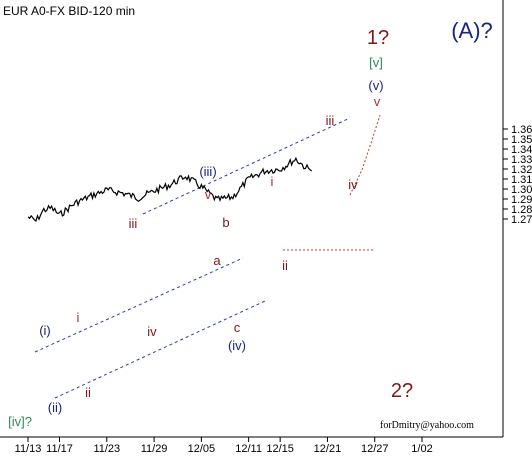 The width and height of the screenshot is (532, 460). I want to click on wave-label: c, so click(237, 327).